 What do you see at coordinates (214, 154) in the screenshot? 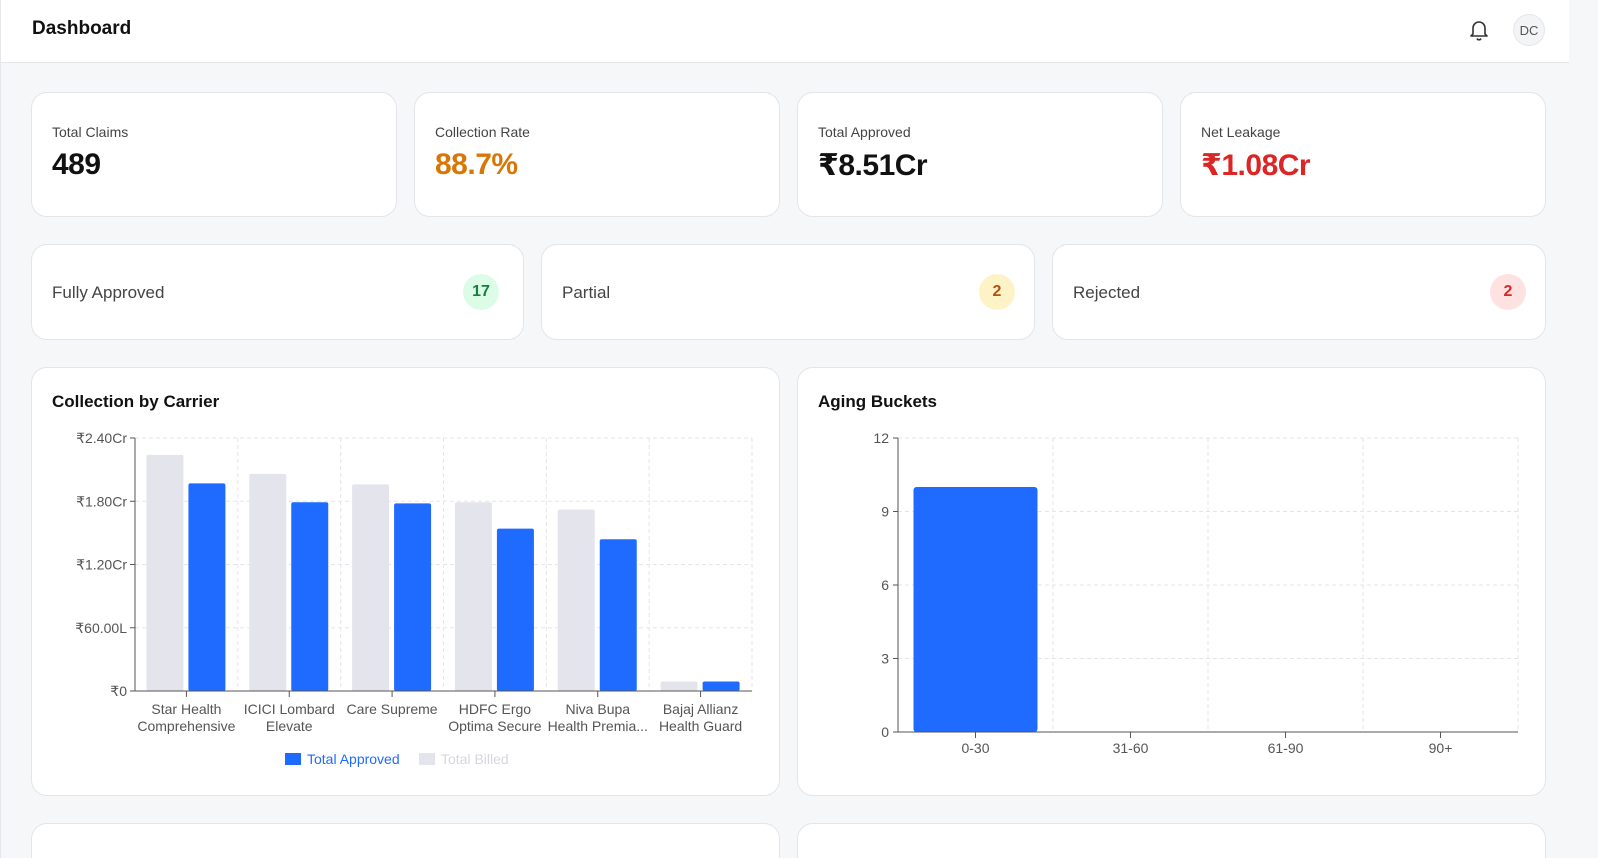
I see `stat-card-total-claims: Total Claims 489` at bounding box center [214, 154].